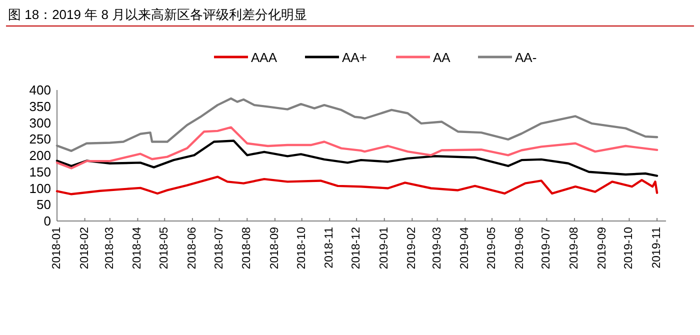 The image size is (700, 335). I want to click on y-tick-label: 100, so click(40, 188).